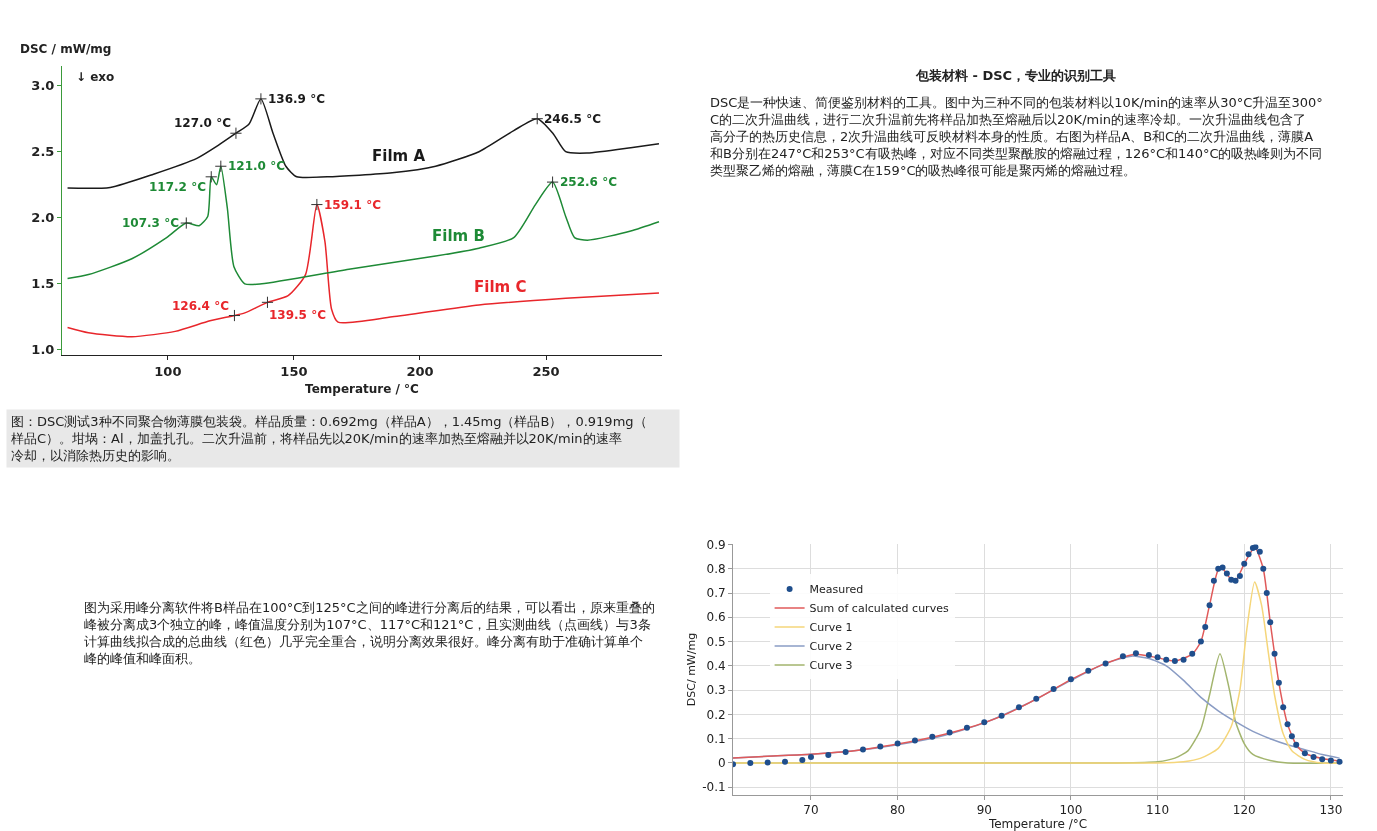  What do you see at coordinates (716, 593) in the screenshot?
I see `y-tick-label: 0.7` at bounding box center [716, 593].